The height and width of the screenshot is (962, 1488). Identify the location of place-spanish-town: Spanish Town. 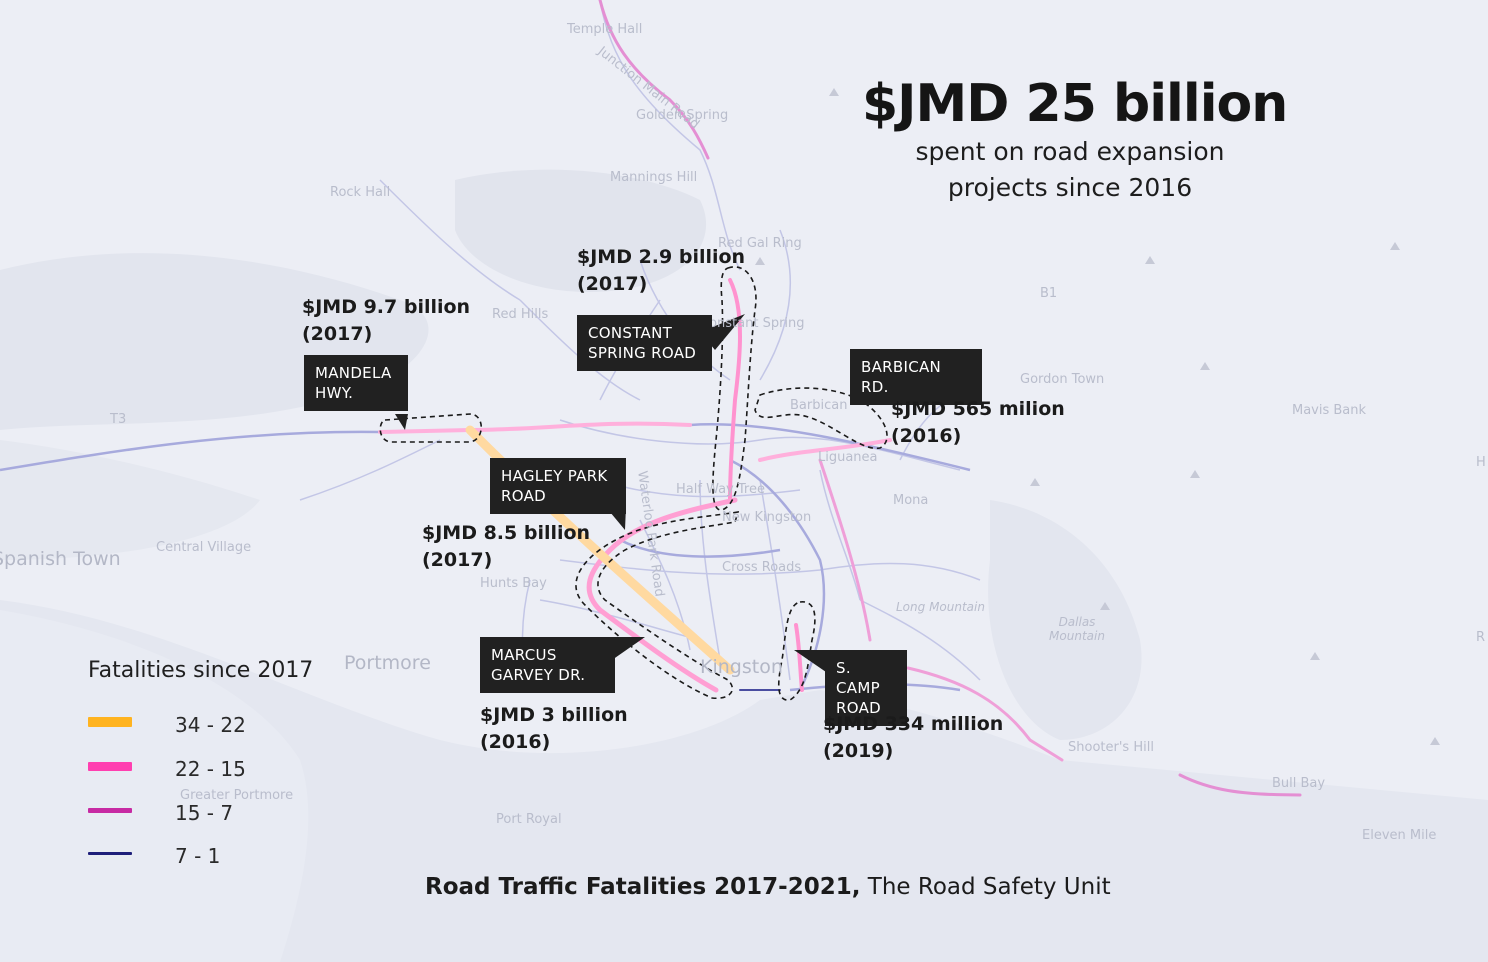
(60, 559).